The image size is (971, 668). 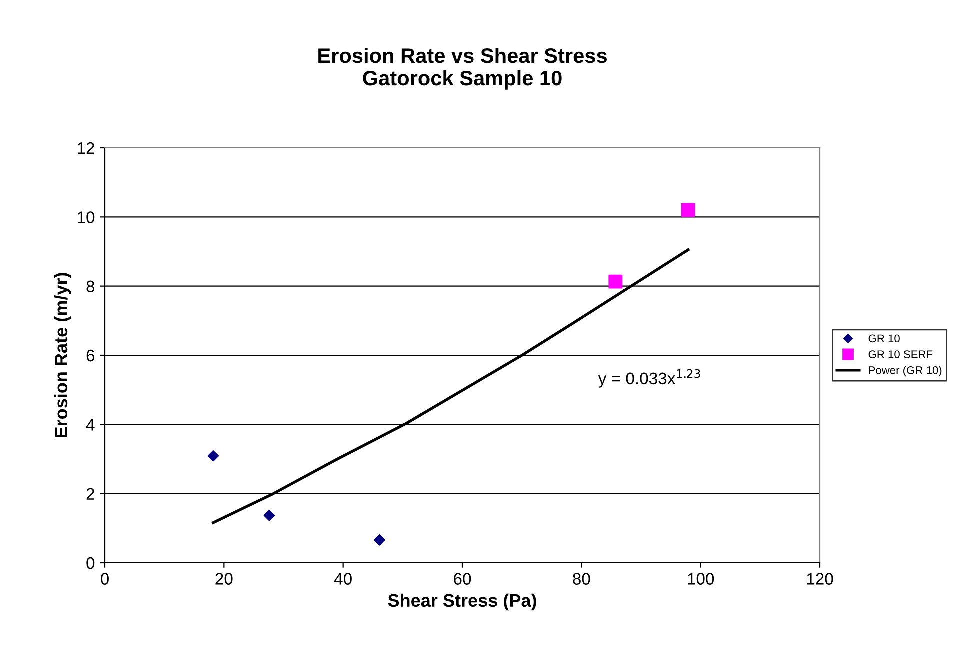 I want to click on legend-label: Power (GR 10), so click(x=905, y=371).